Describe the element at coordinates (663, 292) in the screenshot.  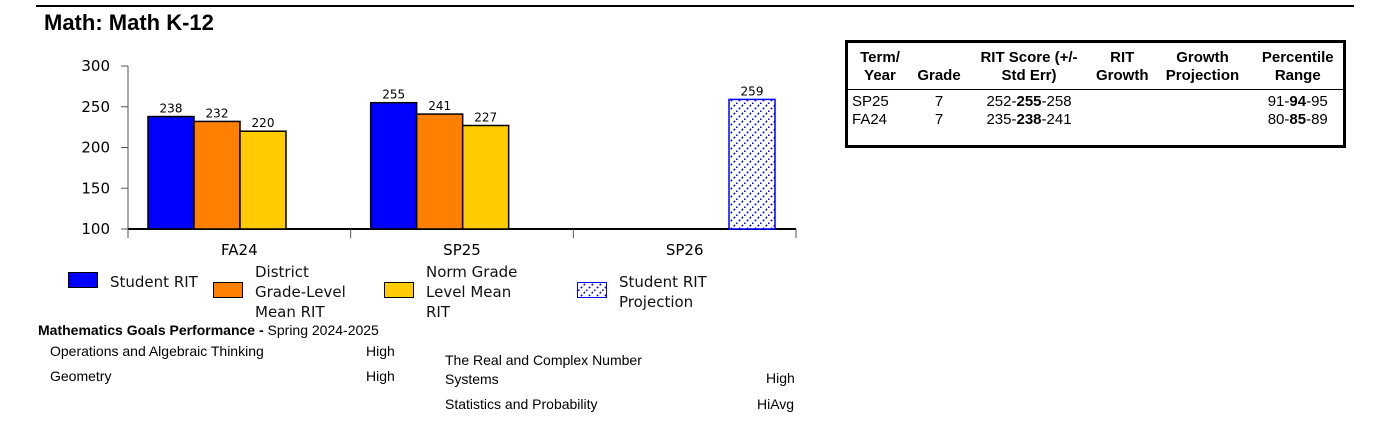
I see `legend-label-rit-projection: Student RIT Projection` at that location.